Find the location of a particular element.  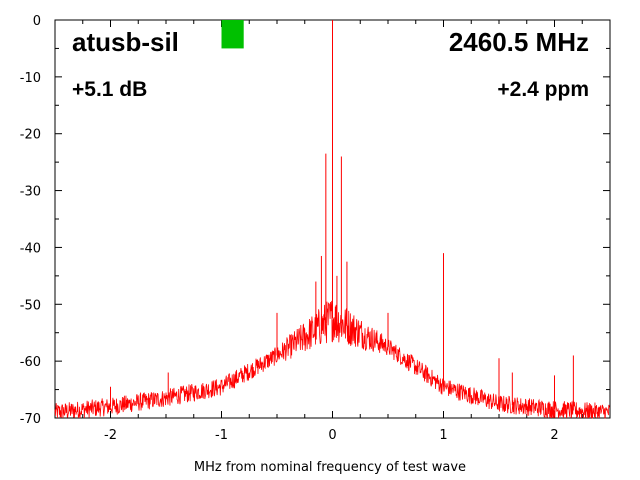

y-tick-label: -60 is located at coordinates (30, 362).